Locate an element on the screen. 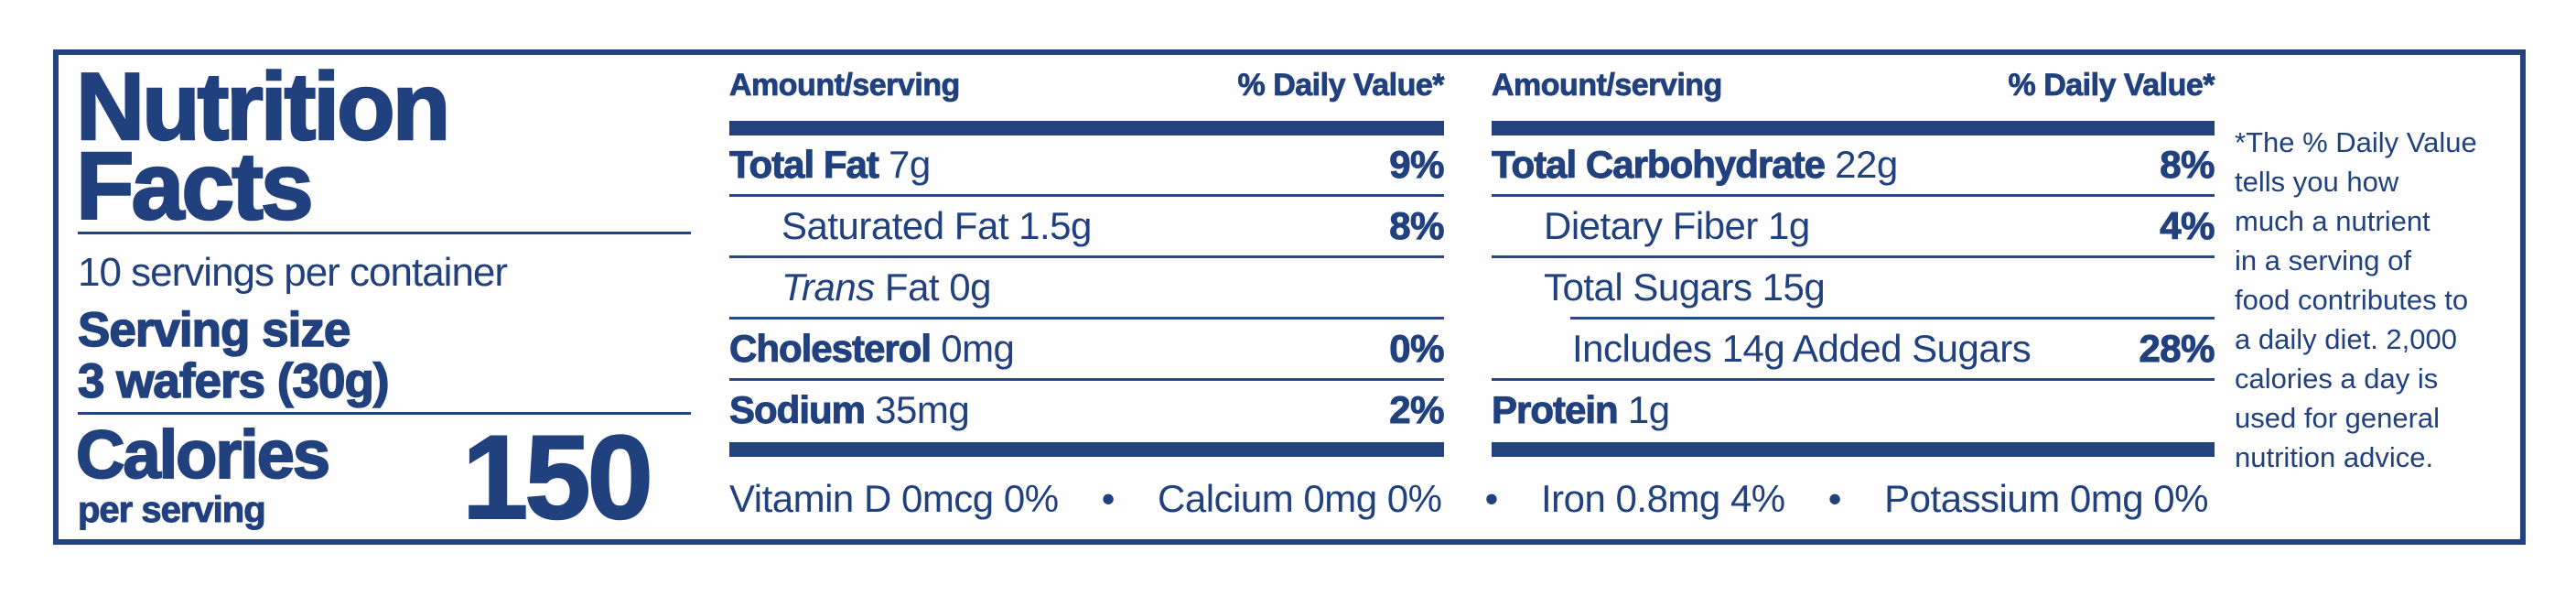  nutrient-row-saturated-fat: Saturated Fat 1.5g 8% is located at coordinates (1113, 226).